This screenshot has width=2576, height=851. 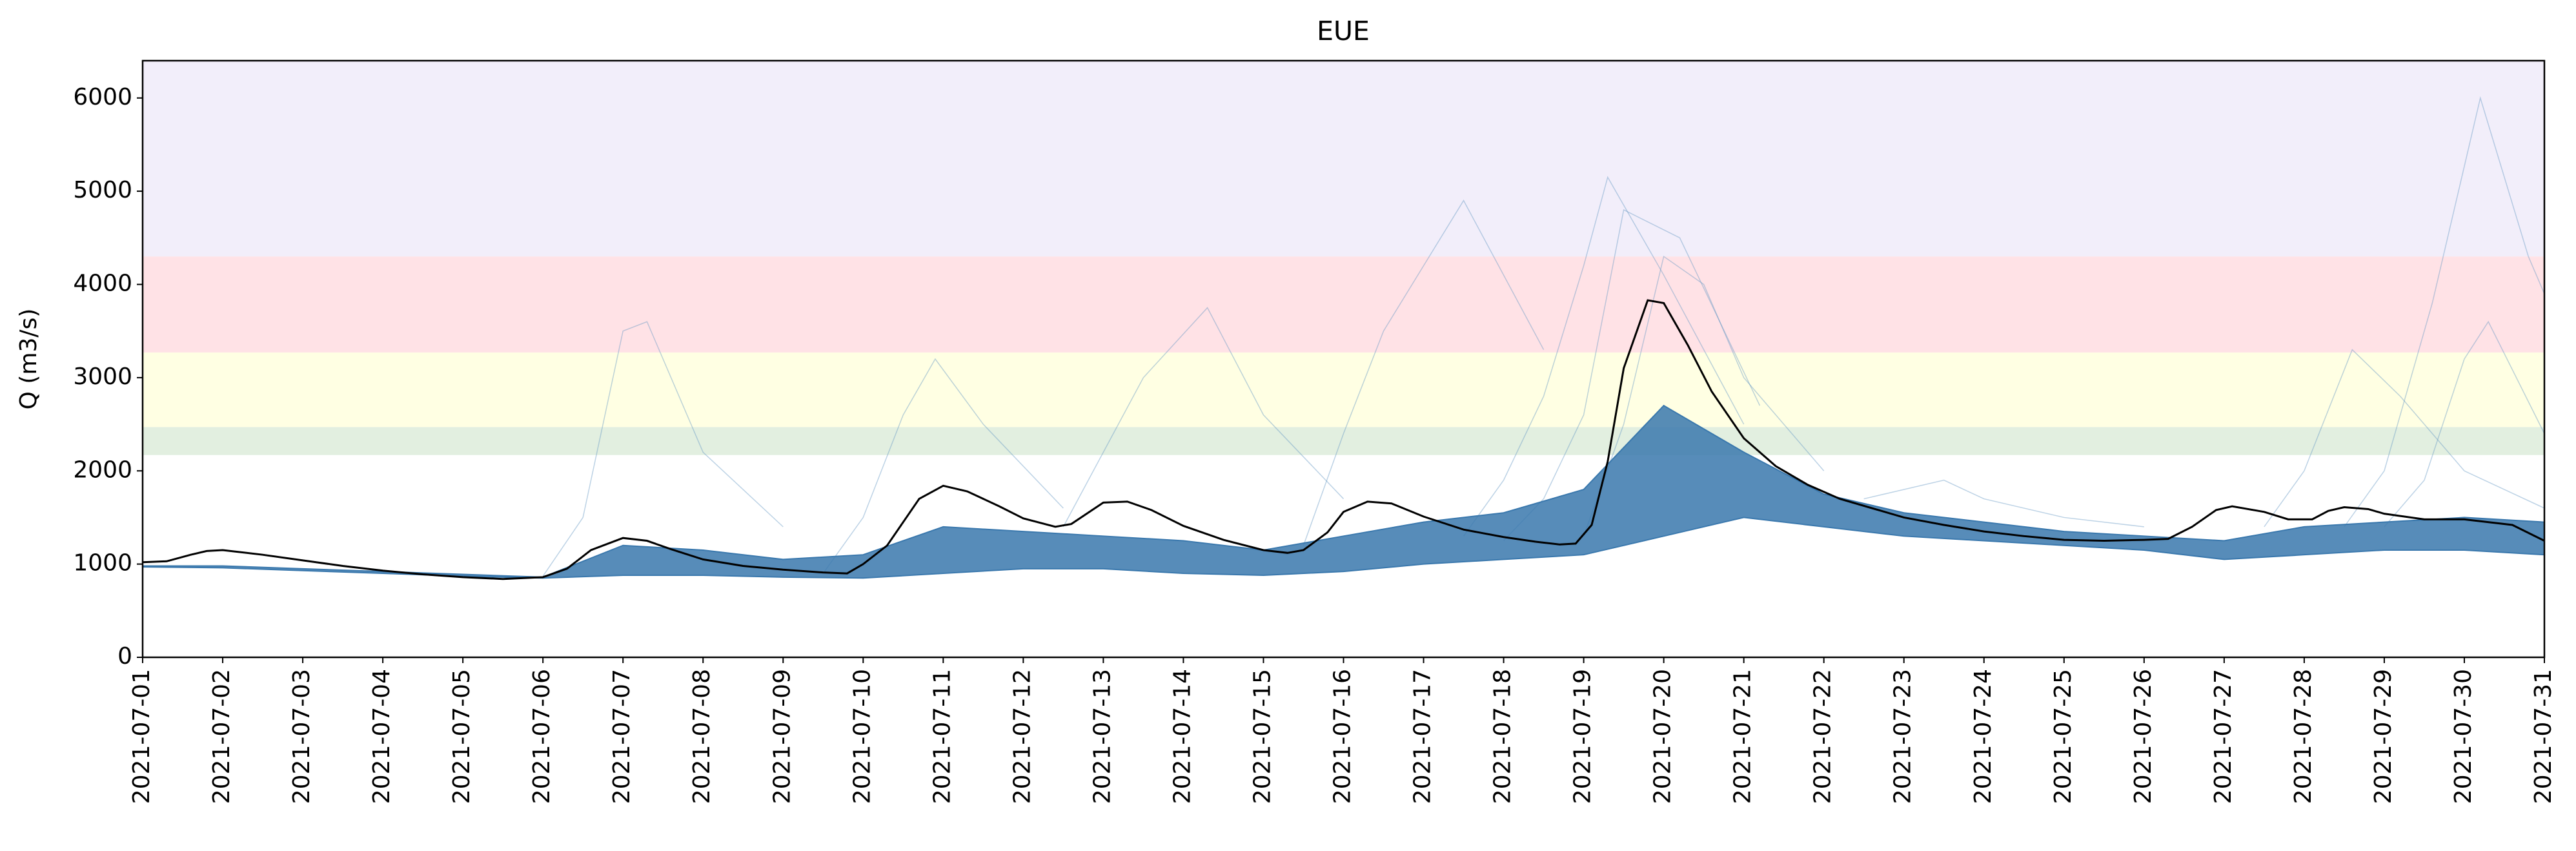 I want to click on y-axis-label: Q (m3/s), so click(x=28, y=359).